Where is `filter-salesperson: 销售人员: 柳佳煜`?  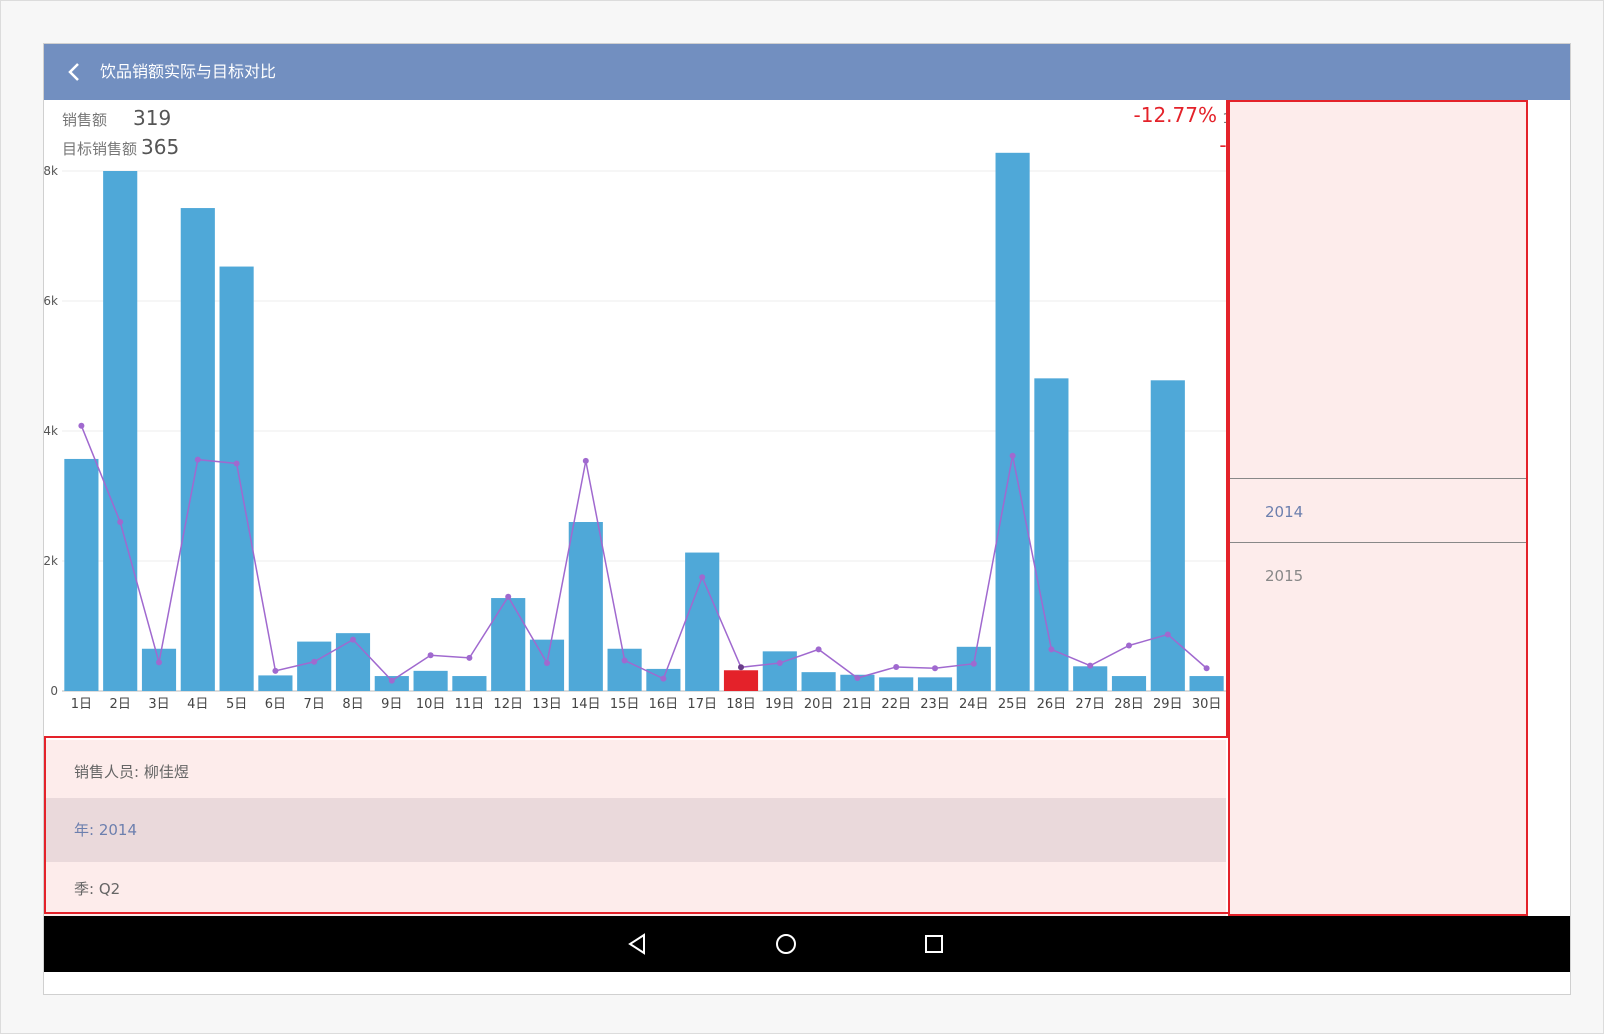
filter-salesperson: 销售人员: 柳佳煜 is located at coordinates (635, 772).